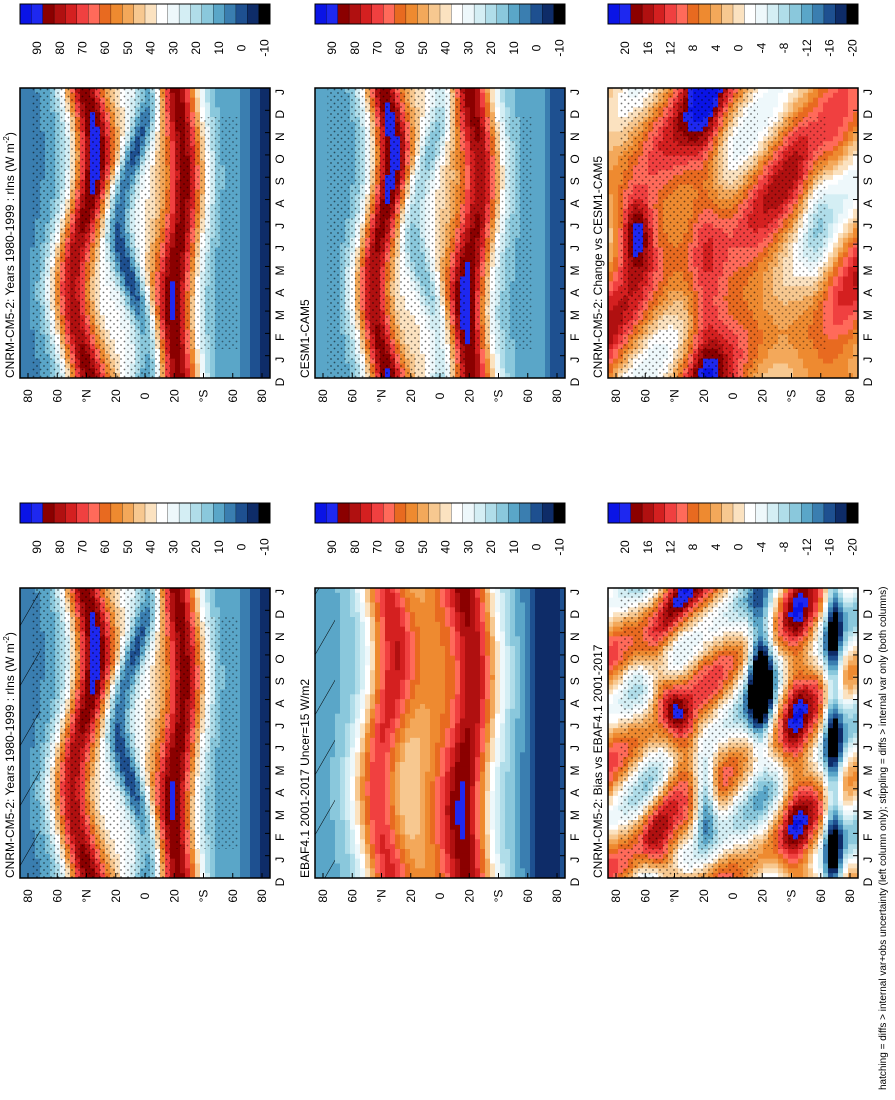  Describe the element at coordinates (280, 704) in the screenshot. I see `month-label: A` at that location.